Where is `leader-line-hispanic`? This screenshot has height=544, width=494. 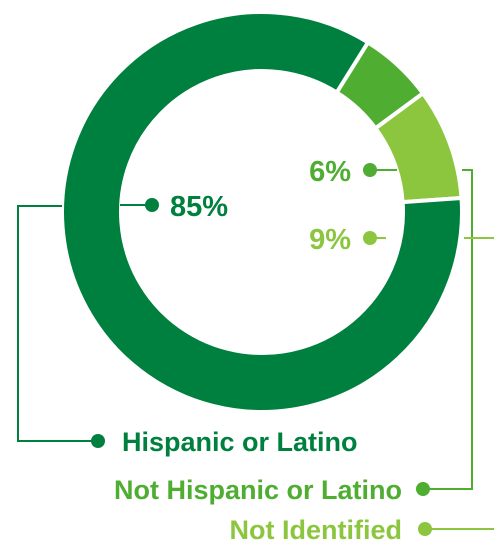
leader-line-hispanic is located at coordinates (56, 323).